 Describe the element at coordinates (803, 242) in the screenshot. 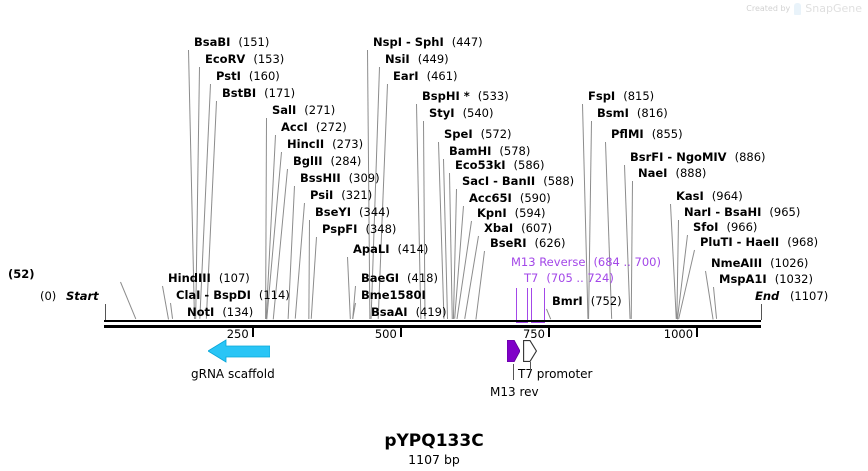

I see `site-position: (968)` at that location.